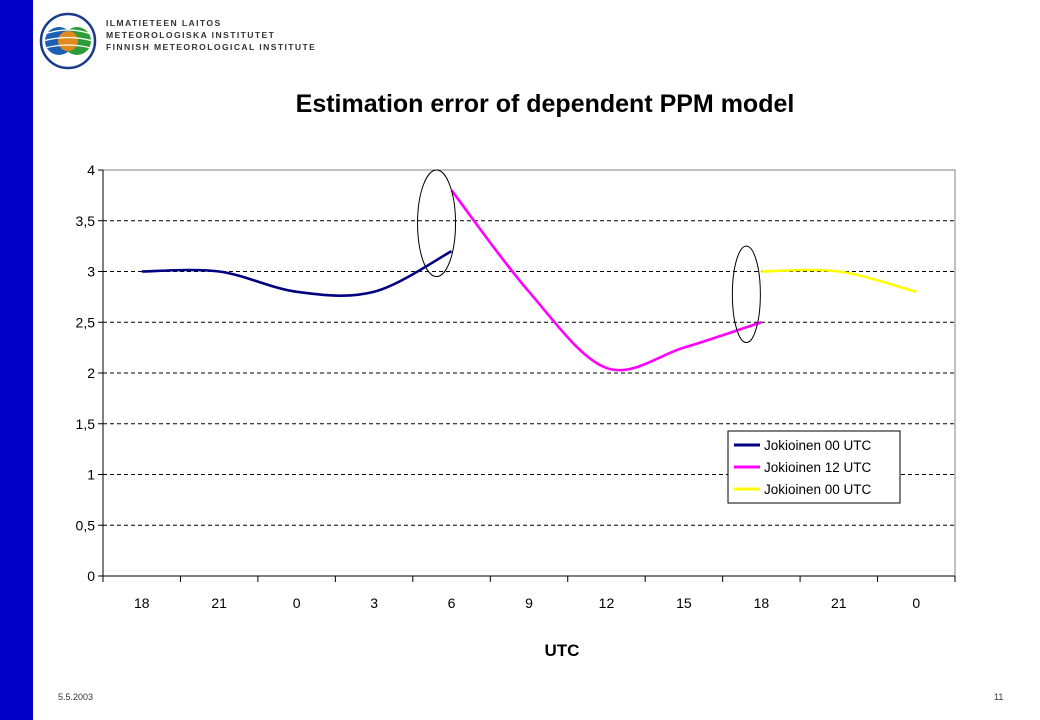  What do you see at coordinates (545, 104) in the screenshot?
I see `slide-title: Estimation error of dependent PPM model` at bounding box center [545, 104].